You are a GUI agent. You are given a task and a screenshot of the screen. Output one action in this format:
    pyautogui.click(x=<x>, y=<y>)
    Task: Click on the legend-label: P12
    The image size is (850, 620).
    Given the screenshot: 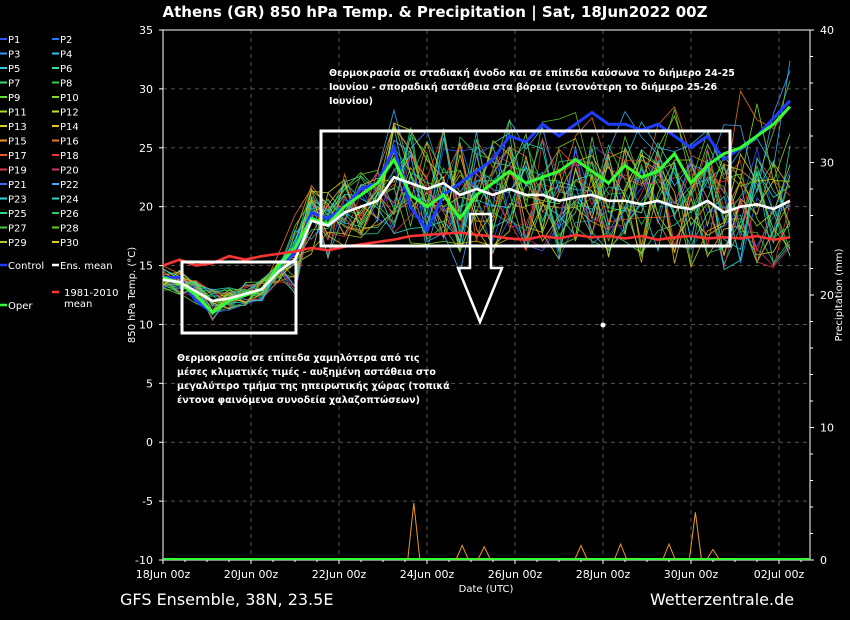 What is the action you would take?
    pyautogui.click(x=69, y=113)
    